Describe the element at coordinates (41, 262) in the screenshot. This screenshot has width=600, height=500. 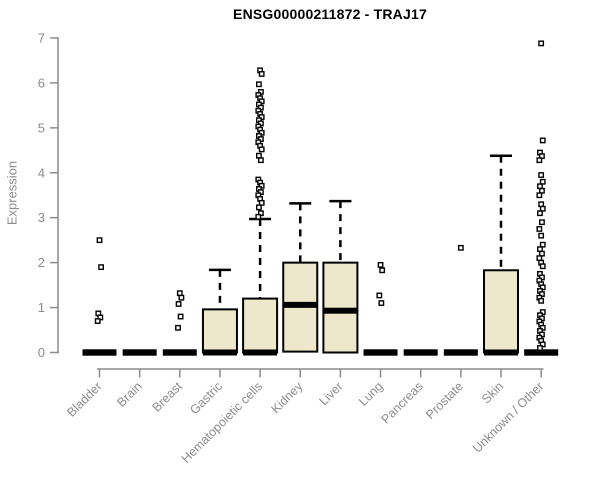
I see `y-tick-label: 2` at that location.